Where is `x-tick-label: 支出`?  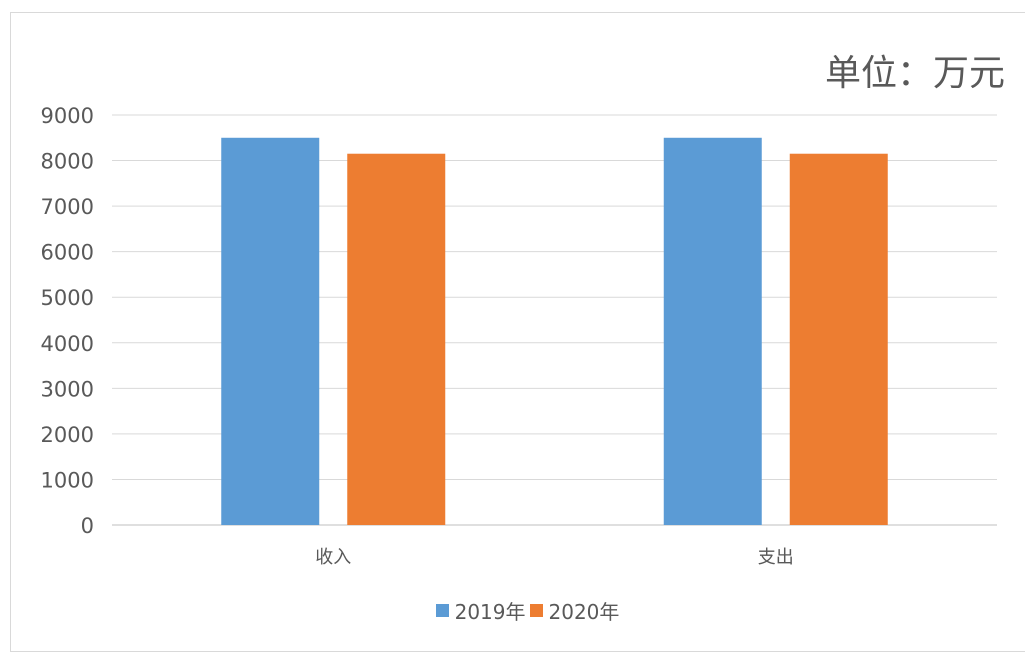
x-tick-label: 支出 is located at coordinates (776, 557).